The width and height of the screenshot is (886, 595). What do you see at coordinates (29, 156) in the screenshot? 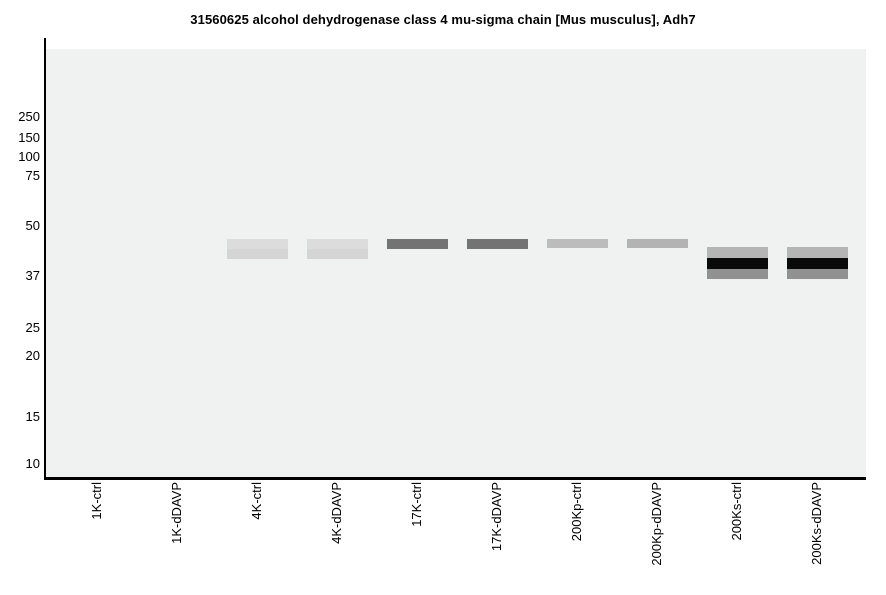
I see `y-tick-label: 100` at bounding box center [29, 156].